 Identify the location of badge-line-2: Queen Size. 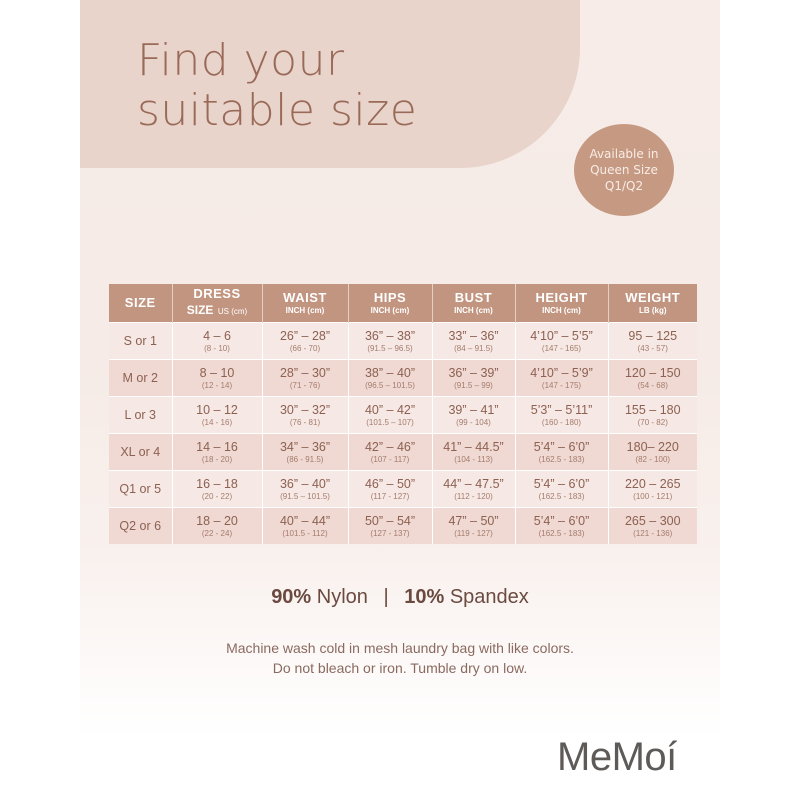
(624, 170).